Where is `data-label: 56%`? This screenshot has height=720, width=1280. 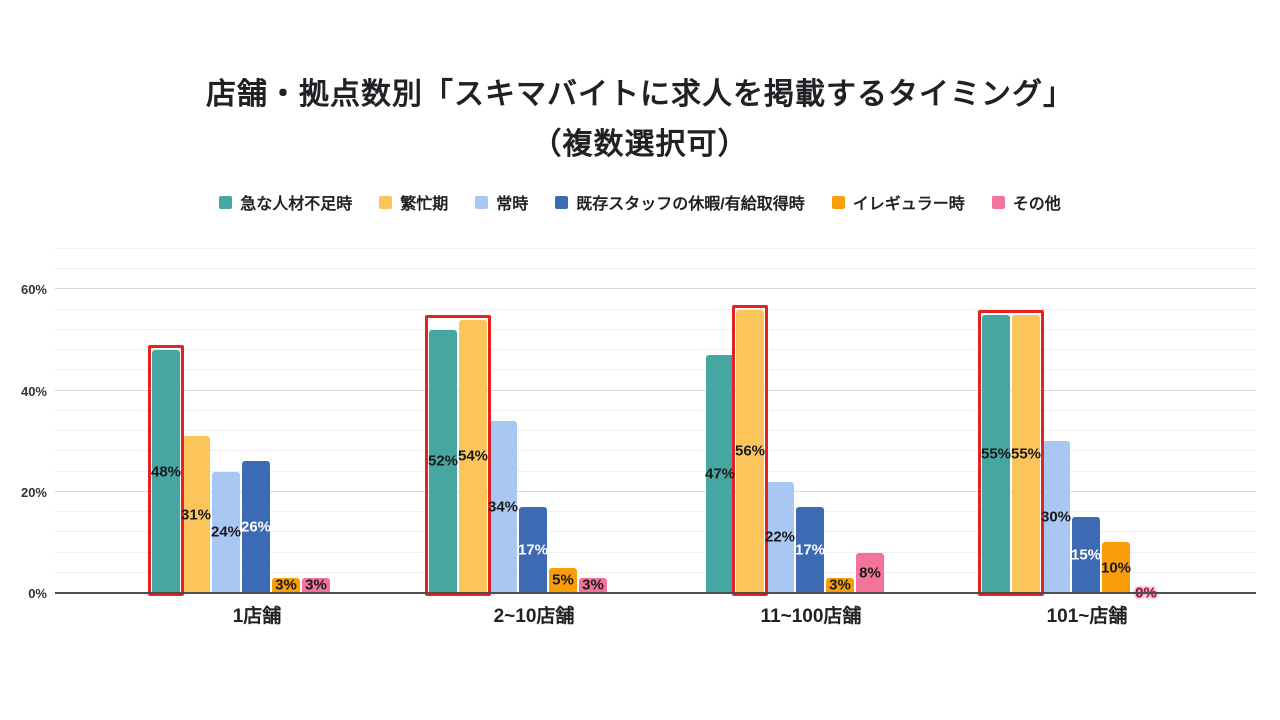 data-label: 56% is located at coordinates (750, 451).